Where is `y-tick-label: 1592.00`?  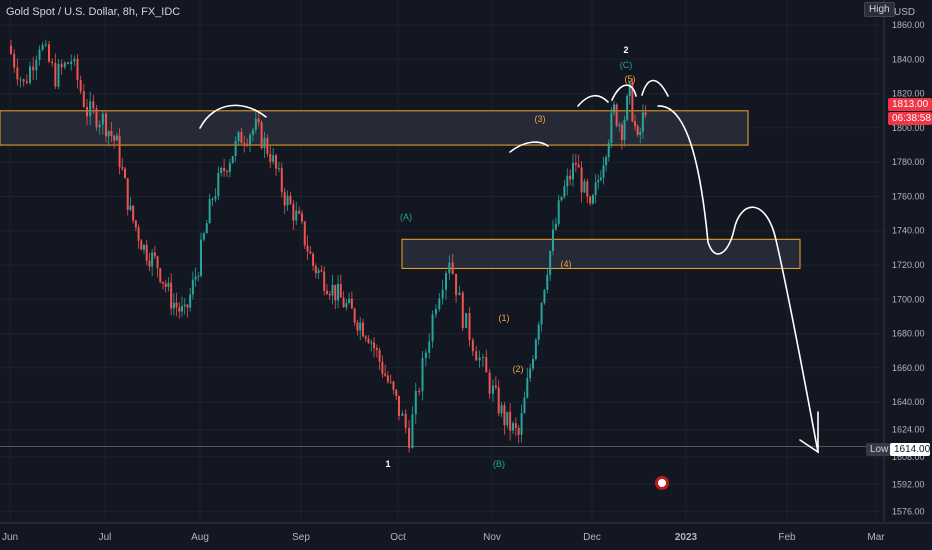
y-tick-label: 1592.00 is located at coordinates (908, 484).